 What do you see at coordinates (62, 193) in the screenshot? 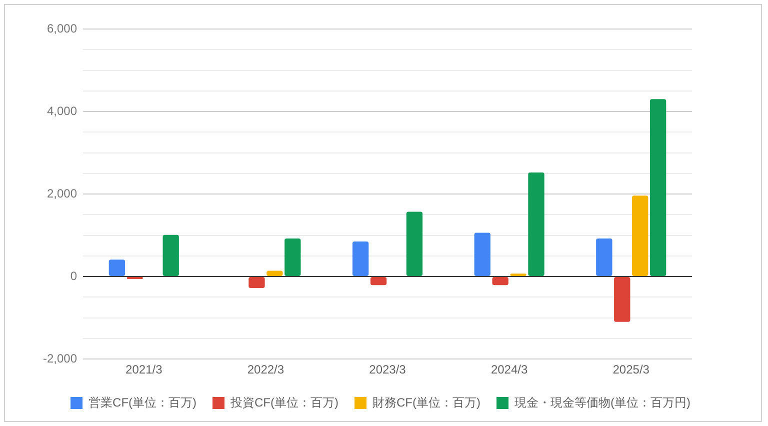
I see `y-tick-label: 2,000` at bounding box center [62, 193].